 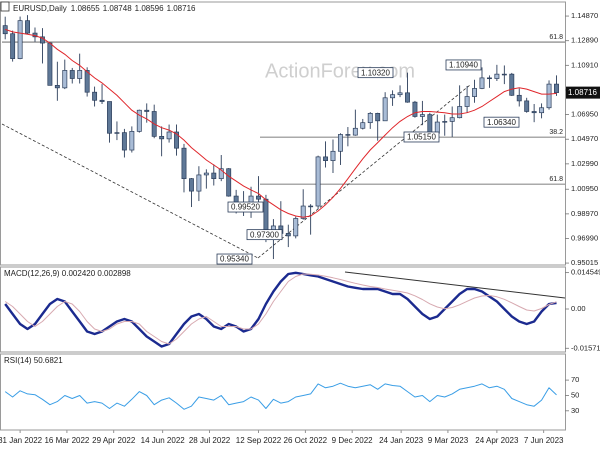 I want to click on open-price: 1.08655, so click(x=85, y=8).